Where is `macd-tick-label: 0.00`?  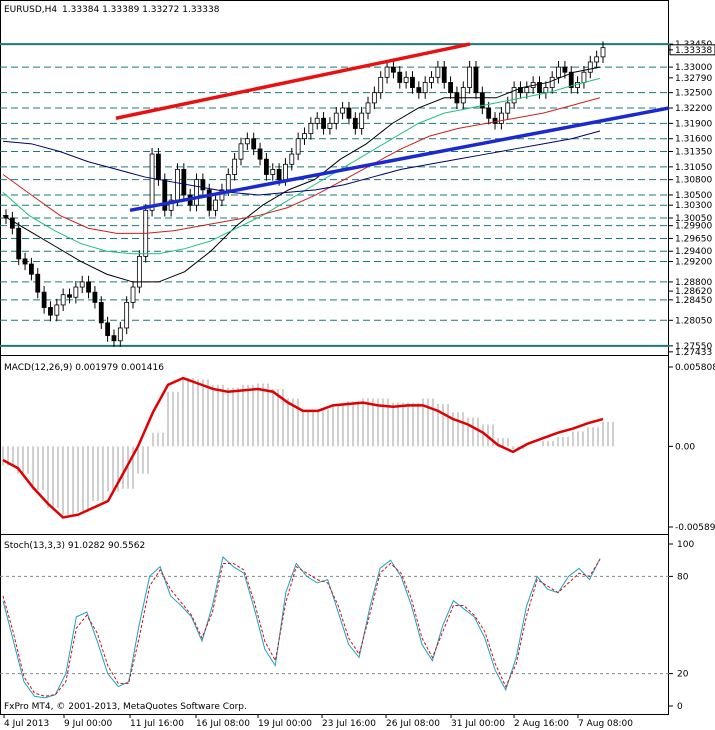 macd-tick-label: 0.00 is located at coordinates (685, 447).